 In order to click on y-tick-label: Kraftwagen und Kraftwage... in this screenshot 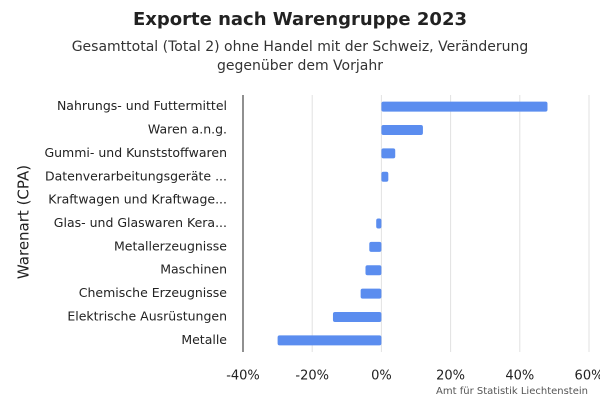, I will do `click(137, 199)`.